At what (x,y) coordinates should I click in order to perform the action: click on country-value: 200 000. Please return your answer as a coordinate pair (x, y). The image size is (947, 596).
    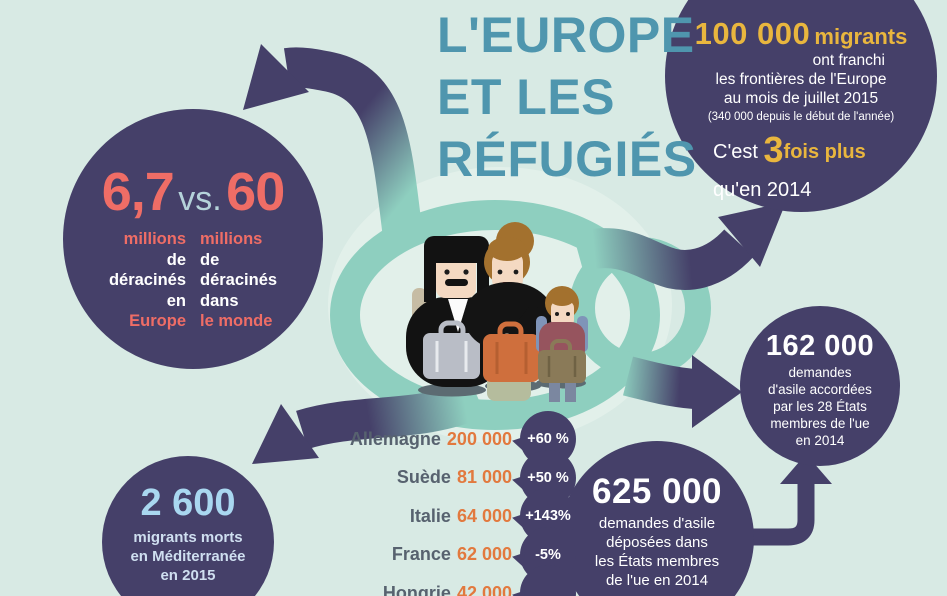
    Looking at the image, I should click on (479, 438).